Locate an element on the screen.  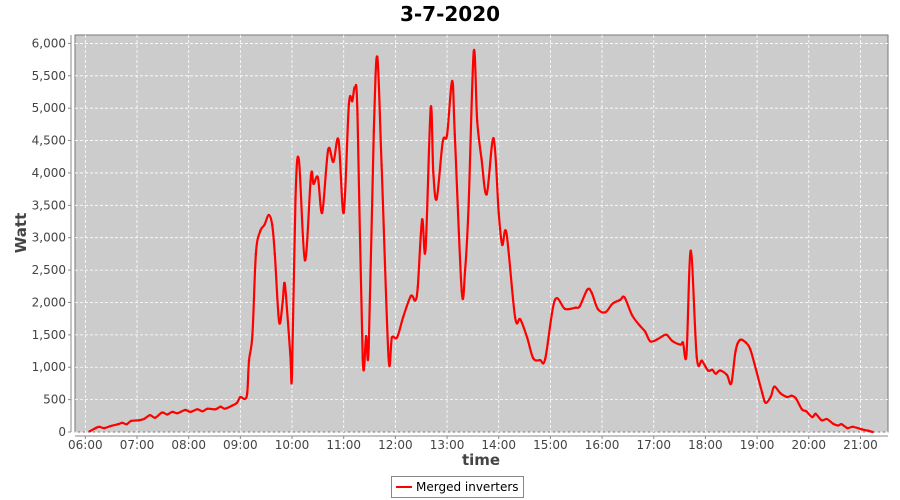
y-tick-label: 4,500 is located at coordinates (49, 141).